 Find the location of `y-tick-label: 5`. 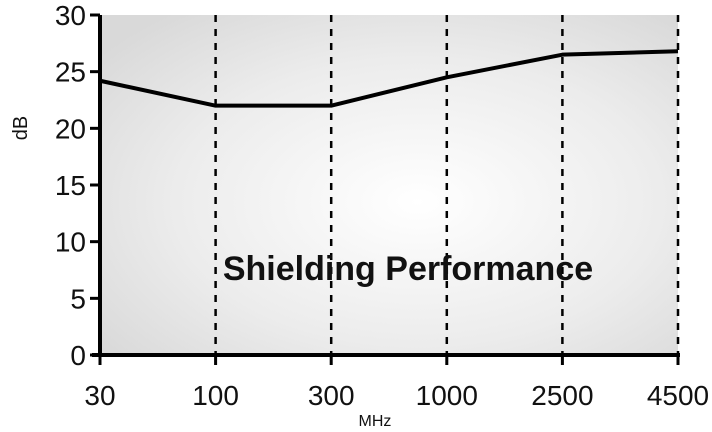

y-tick-label: 5 is located at coordinates (78, 298).